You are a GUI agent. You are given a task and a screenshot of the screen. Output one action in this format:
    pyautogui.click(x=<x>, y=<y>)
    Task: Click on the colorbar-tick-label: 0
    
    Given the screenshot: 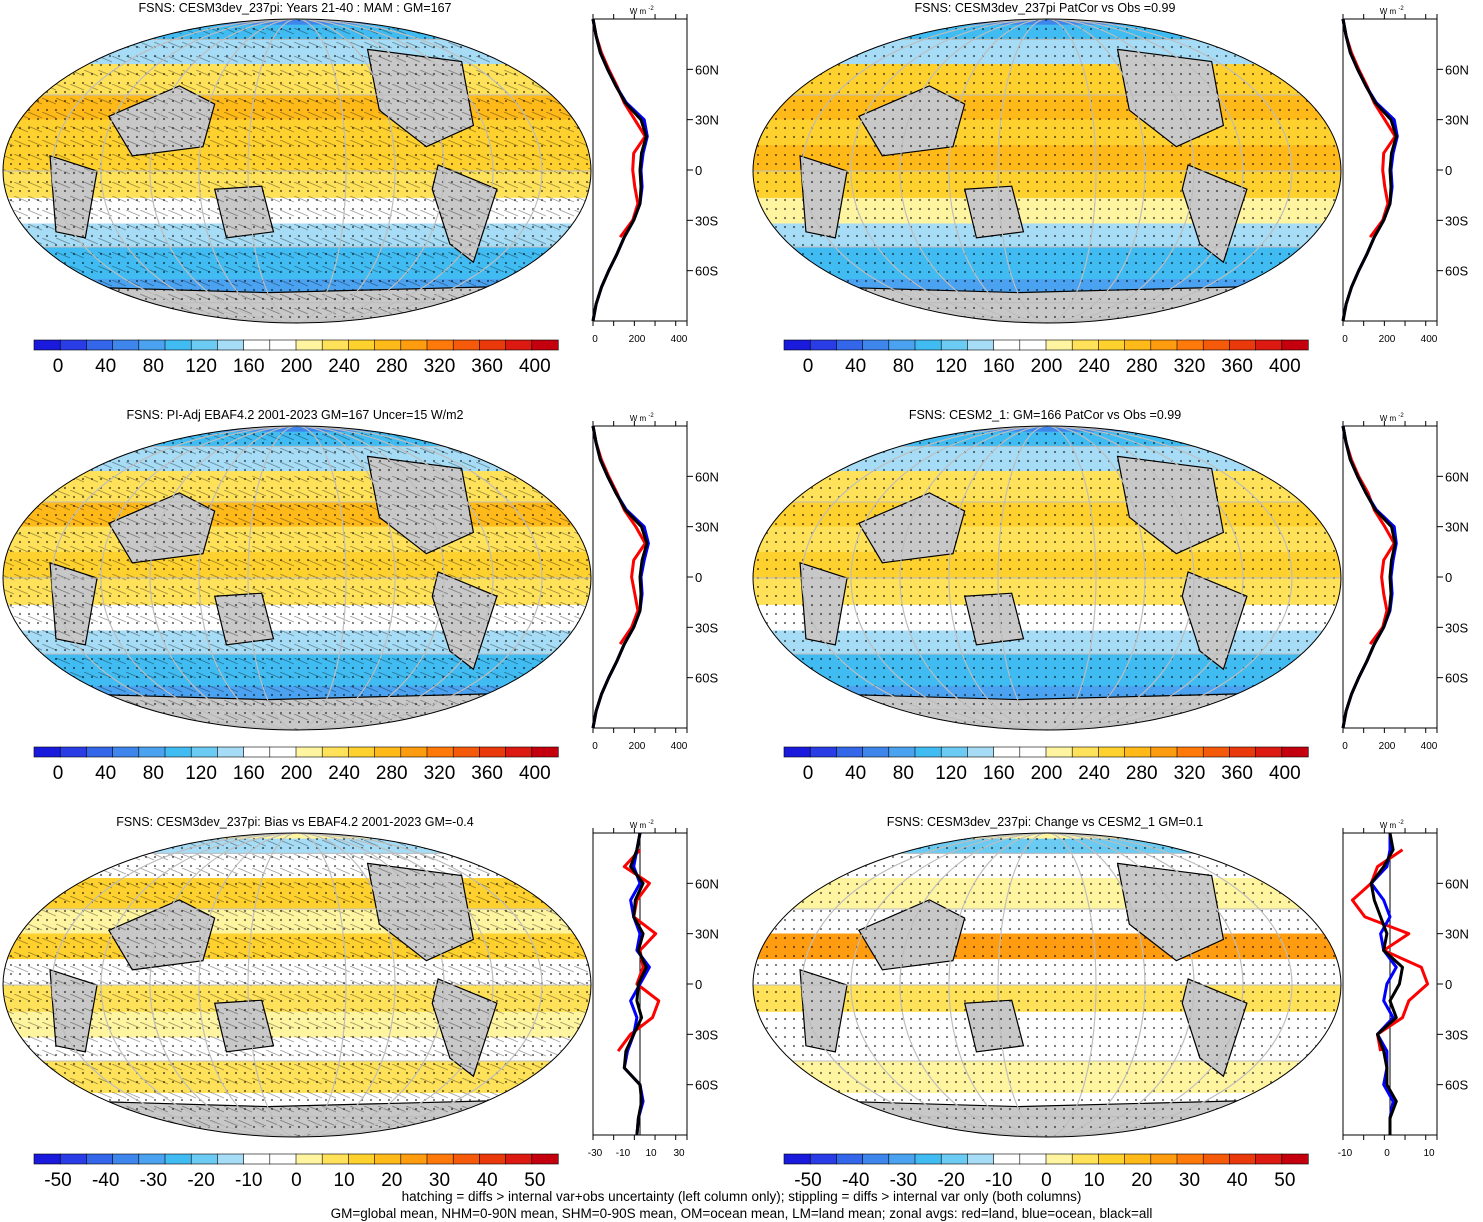 What is the action you would take?
    pyautogui.click(x=296, y=1180)
    